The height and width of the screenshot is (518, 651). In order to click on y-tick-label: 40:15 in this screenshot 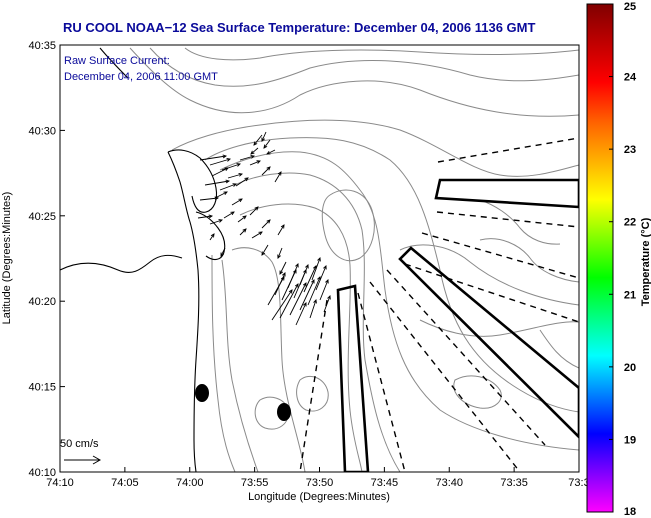, I will do `click(42, 388)`.